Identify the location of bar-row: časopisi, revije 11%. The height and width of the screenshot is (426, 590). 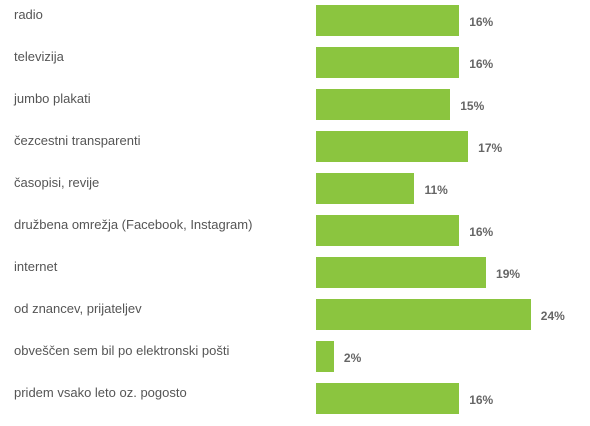
(295, 194).